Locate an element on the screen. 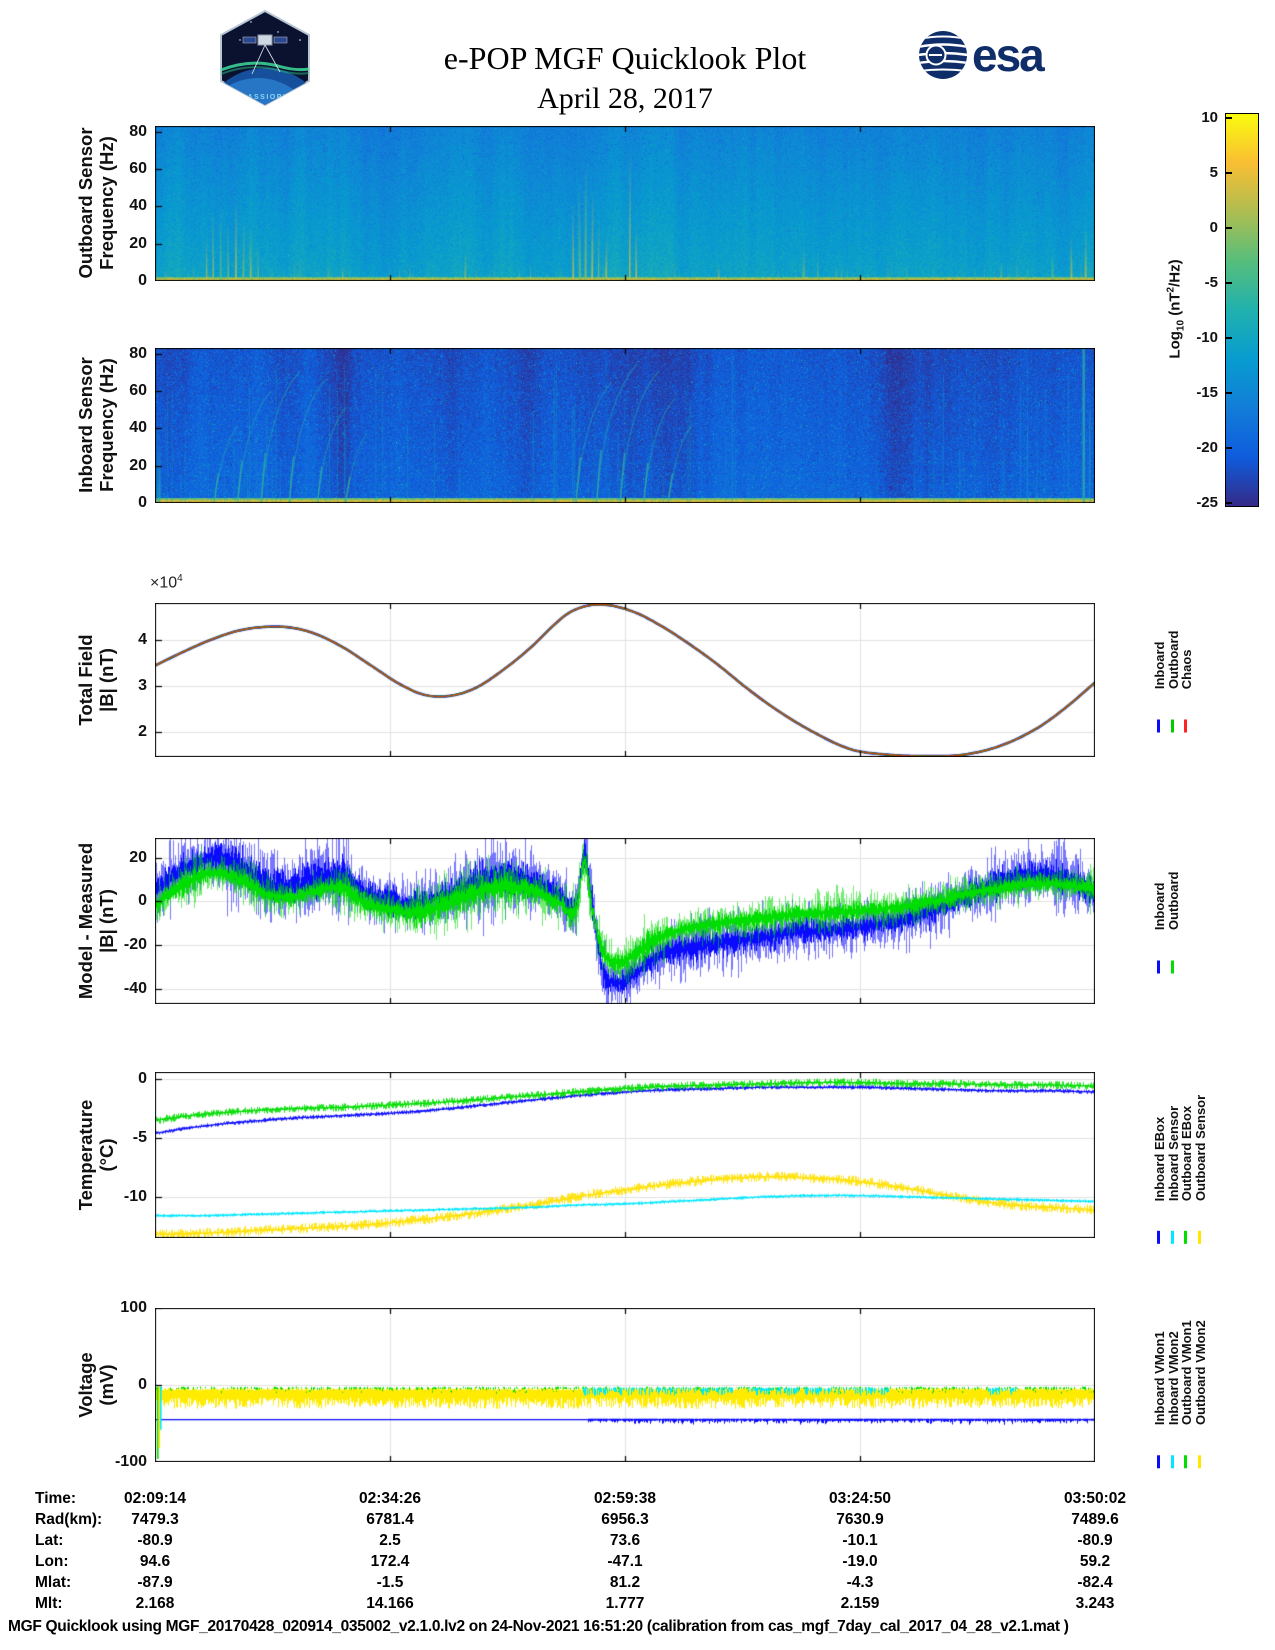  ephemeris-cell: 172.4 is located at coordinates (390, 1561).